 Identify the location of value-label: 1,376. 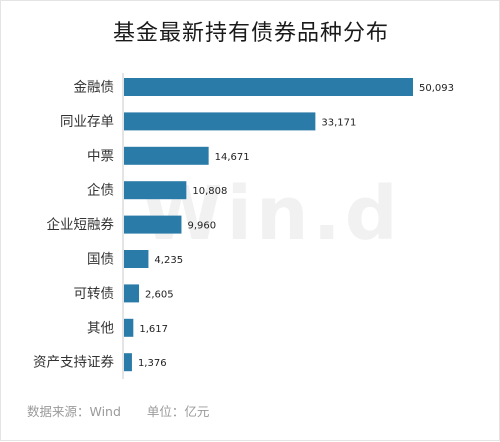
(152, 363).